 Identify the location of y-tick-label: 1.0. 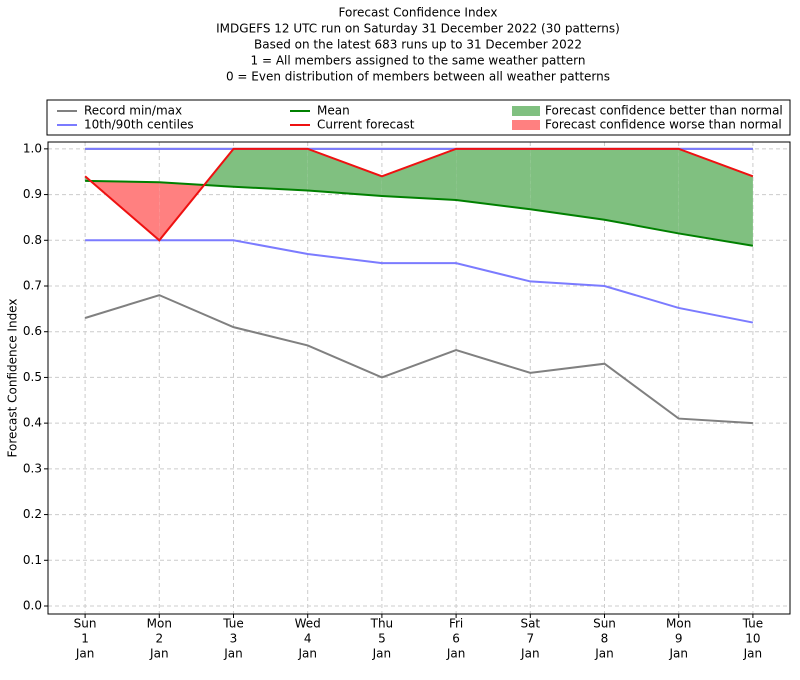
(32, 148).